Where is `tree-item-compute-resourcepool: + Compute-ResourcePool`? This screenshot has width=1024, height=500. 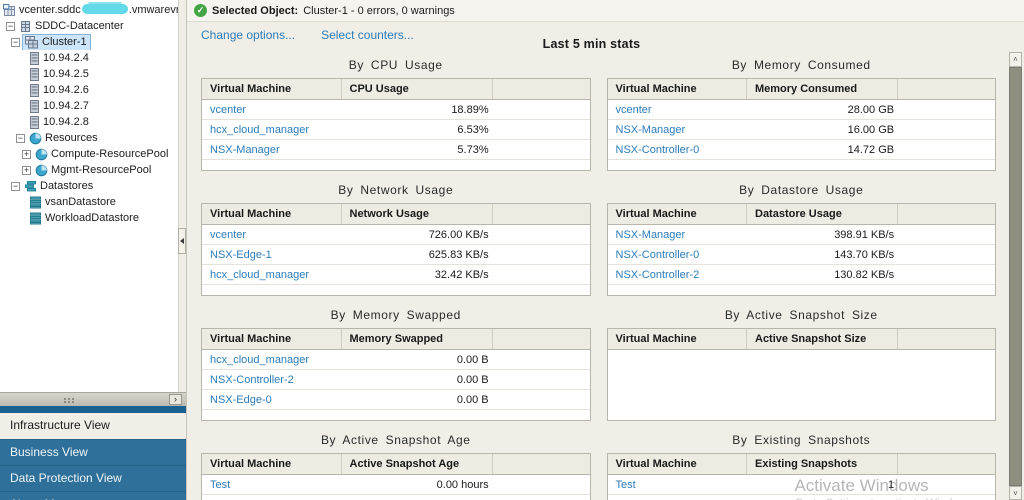
tree-item-compute-resourcepool: + Compute-ResourcePool is located at coordinates (93, 154).